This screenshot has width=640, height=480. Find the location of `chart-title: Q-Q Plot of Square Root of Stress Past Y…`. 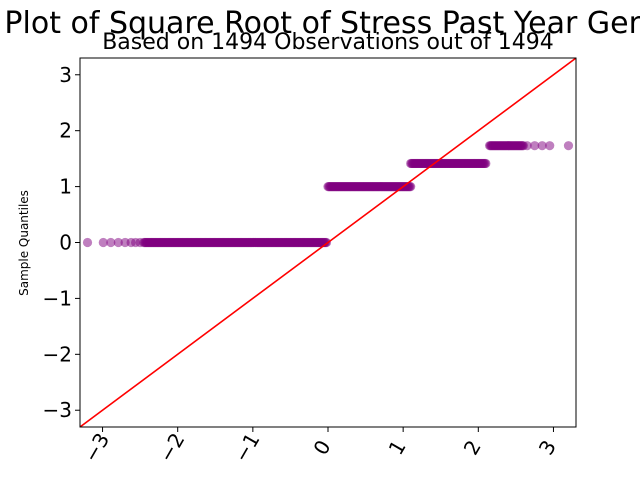

chart-title: Q-Q Plot of Square Root of Stress Past Y… is located at coordinates (320, 23).